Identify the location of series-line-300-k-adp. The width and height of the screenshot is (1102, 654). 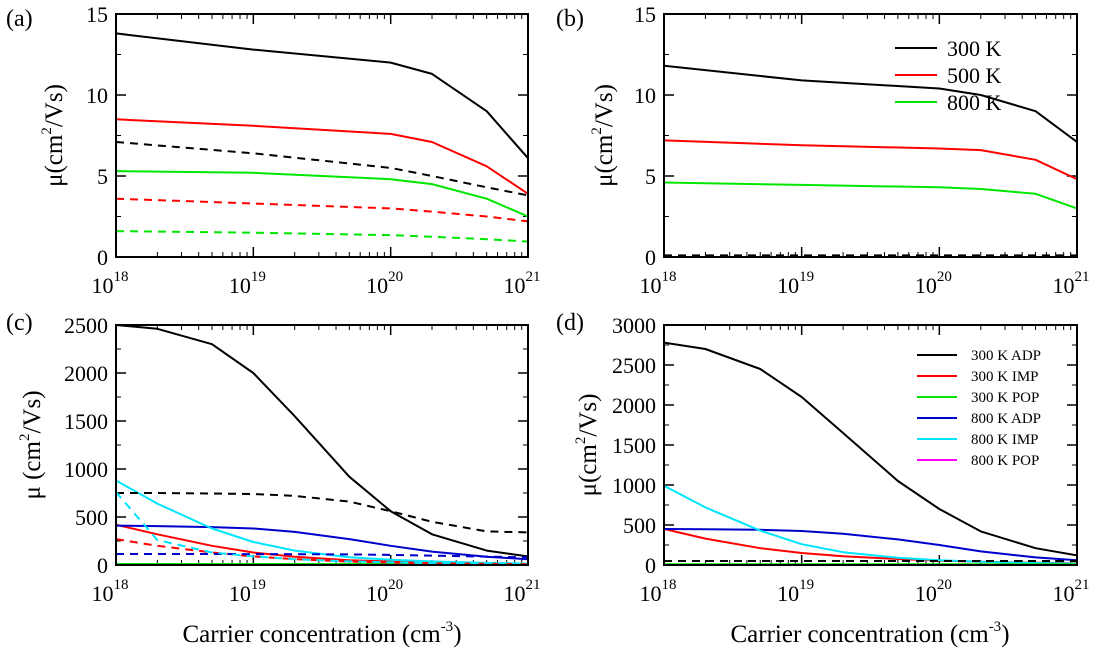
(870, 449).